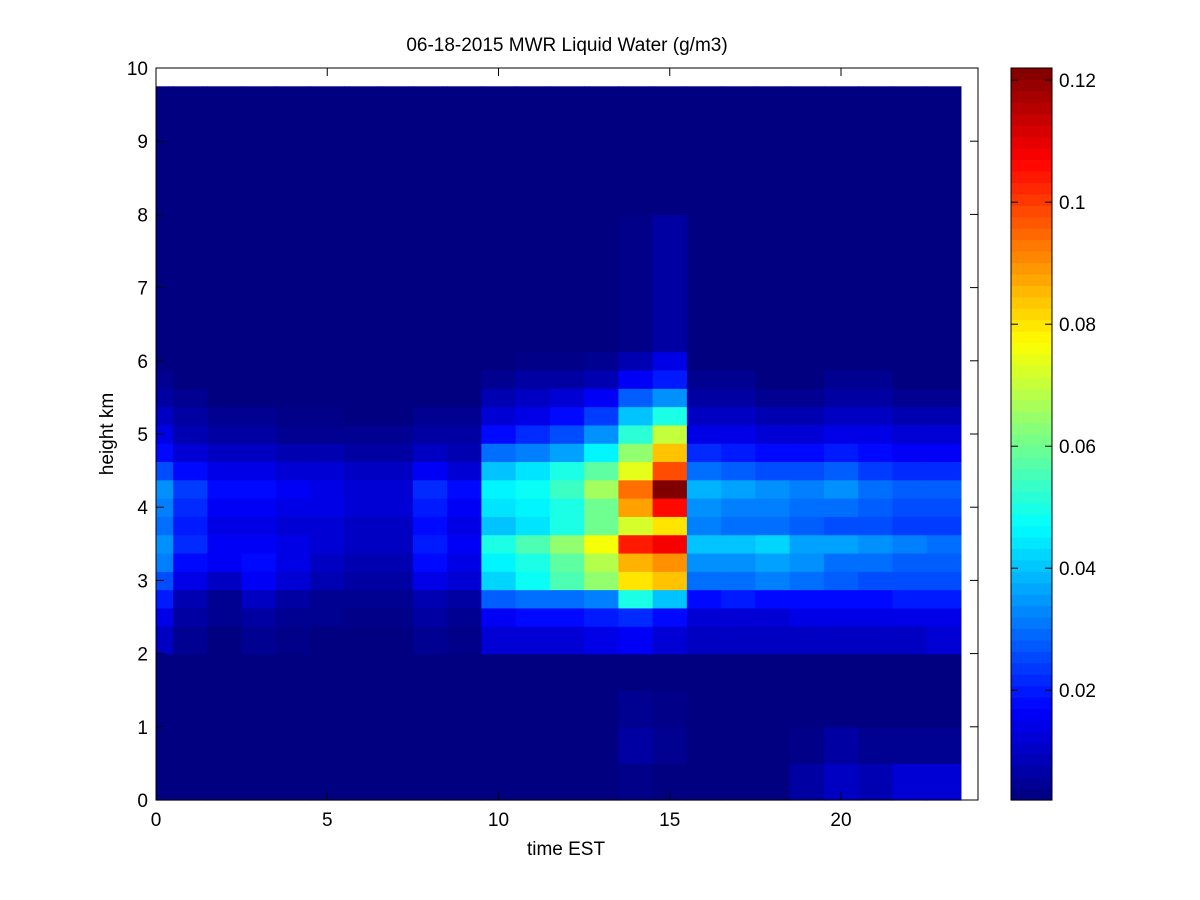  What do you see at coordinates (142, 435) in the screenshot?
I see `y-tick-label: 5` at bounding box center [142, 435].